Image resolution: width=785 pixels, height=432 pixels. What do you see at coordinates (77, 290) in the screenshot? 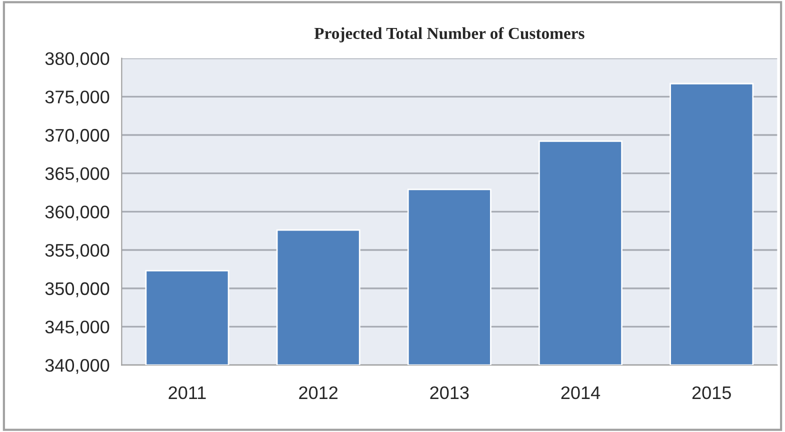
I see `y-tick-label: 350,000` at bounding box center [77, 290].